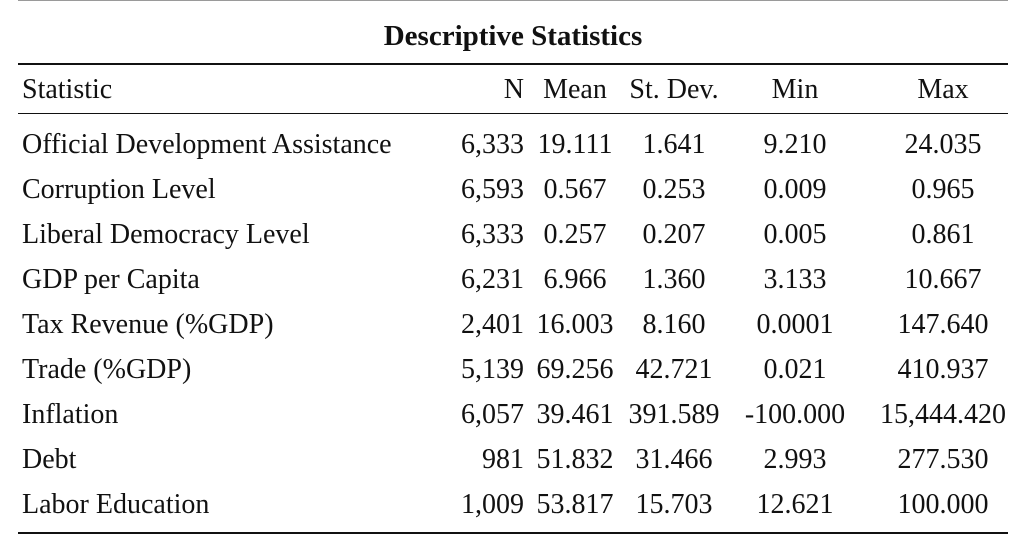 Image resolution: width=1030 pixels, height=554 pixels. What do you see at coordinates (943, 324) in the screenshot?
I see `row-max: 147.640` at bounding box center [943, 324].